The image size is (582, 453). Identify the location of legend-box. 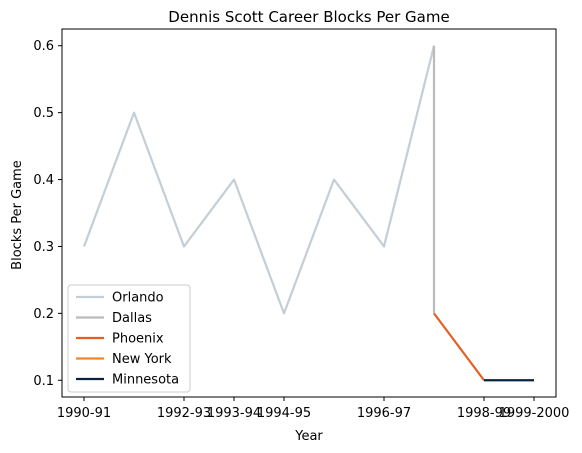
(129, 338).